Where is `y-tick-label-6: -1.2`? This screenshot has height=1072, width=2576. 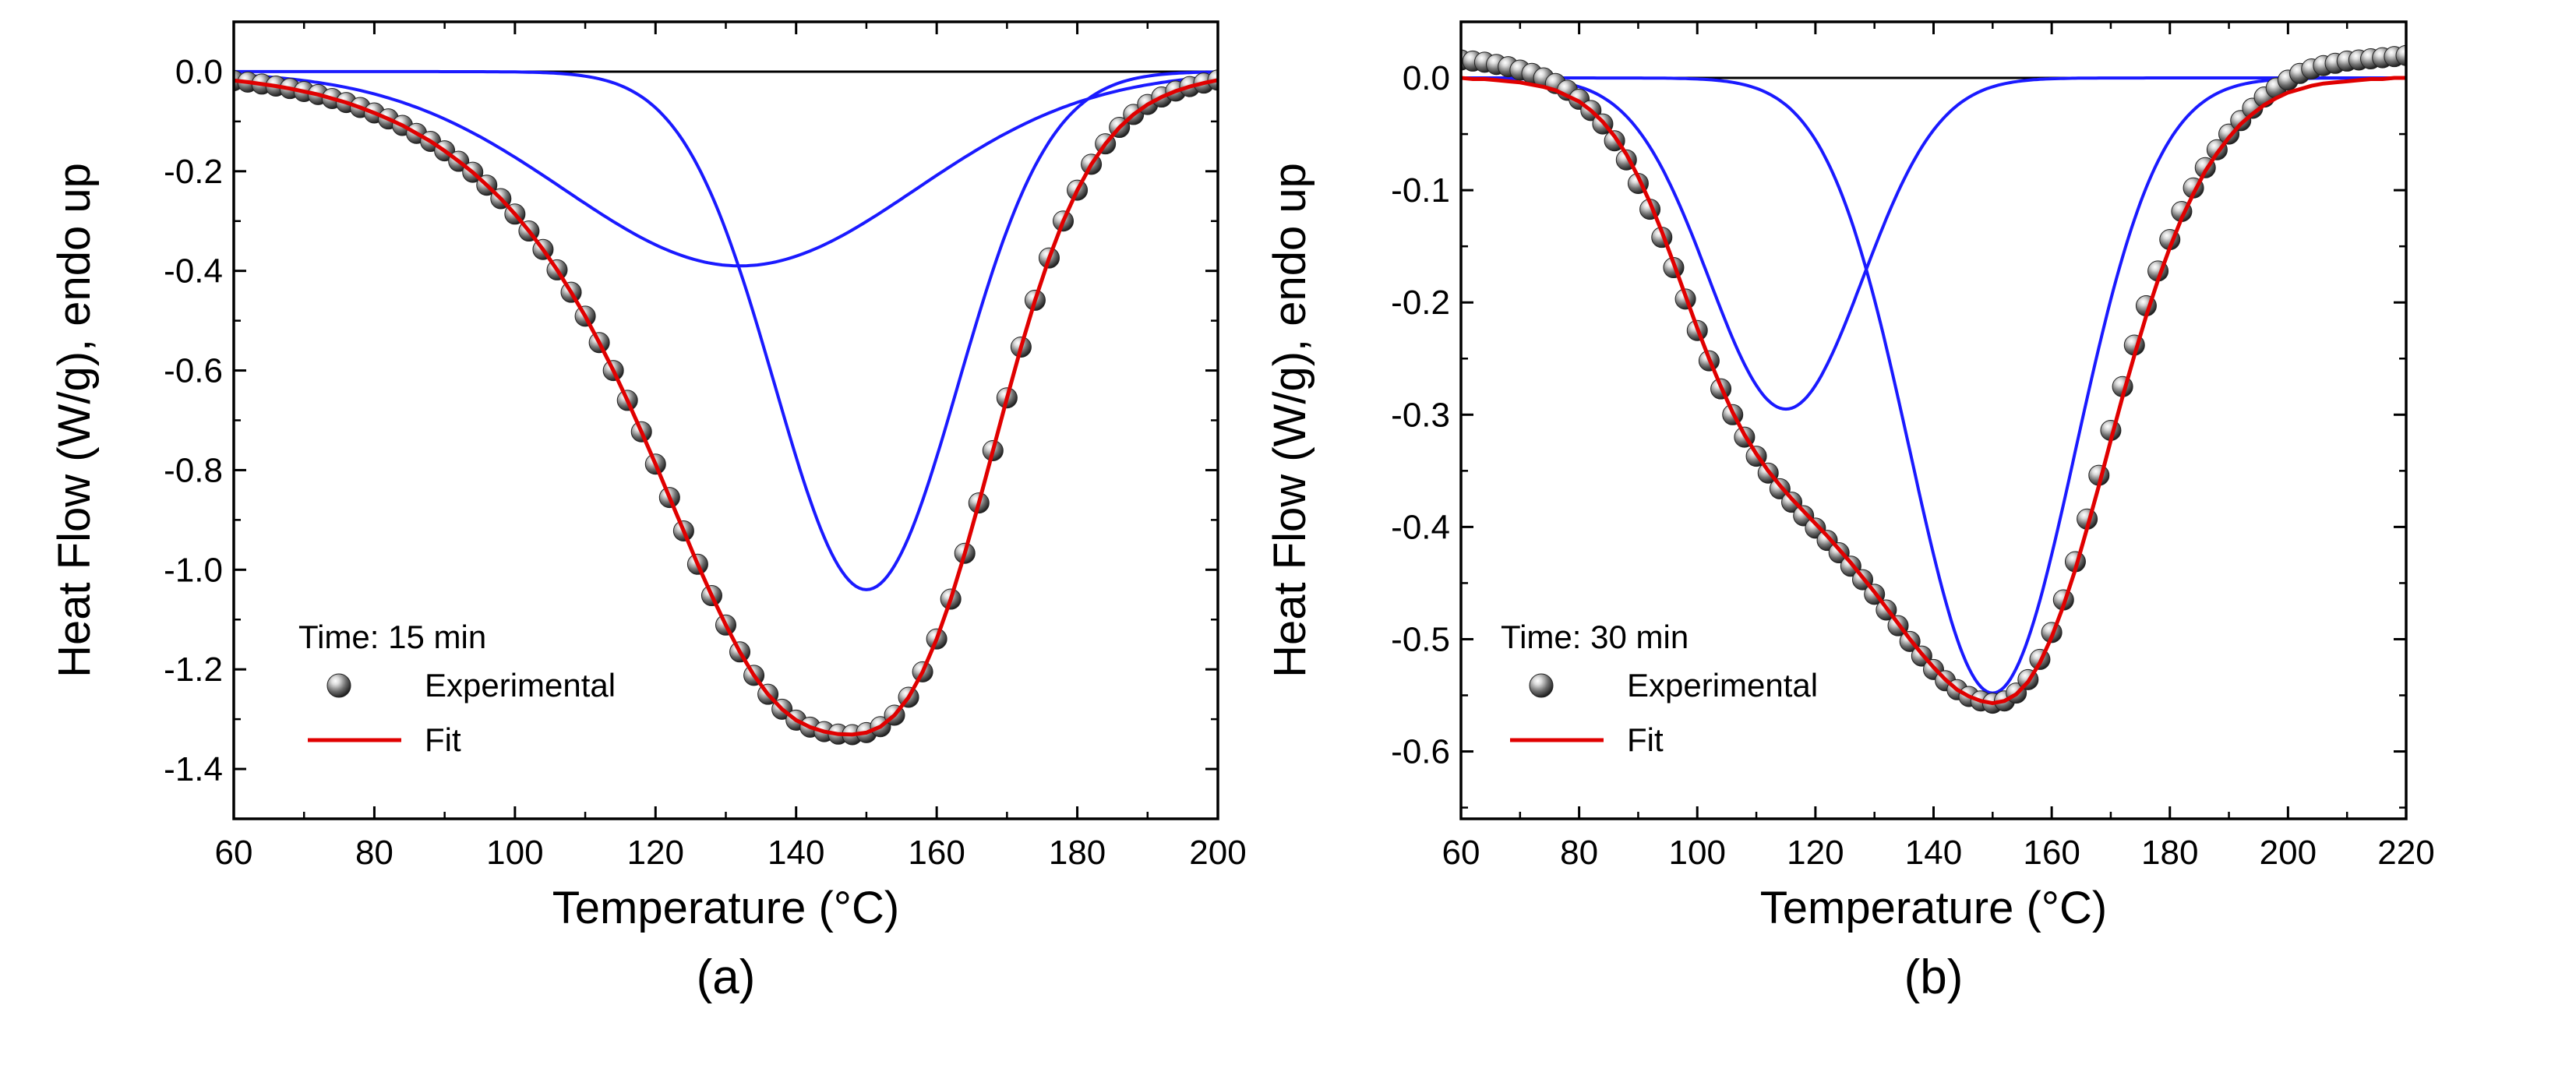
y-tick-label-6: -1.2 is located at coordinates (193, 670).